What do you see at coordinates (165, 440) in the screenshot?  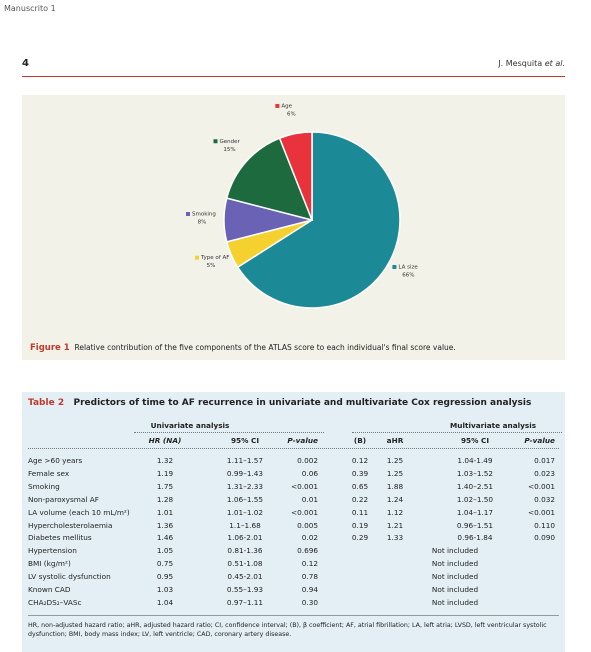 I see `column-header: HR (NA)` at bounding box center [165, 440].